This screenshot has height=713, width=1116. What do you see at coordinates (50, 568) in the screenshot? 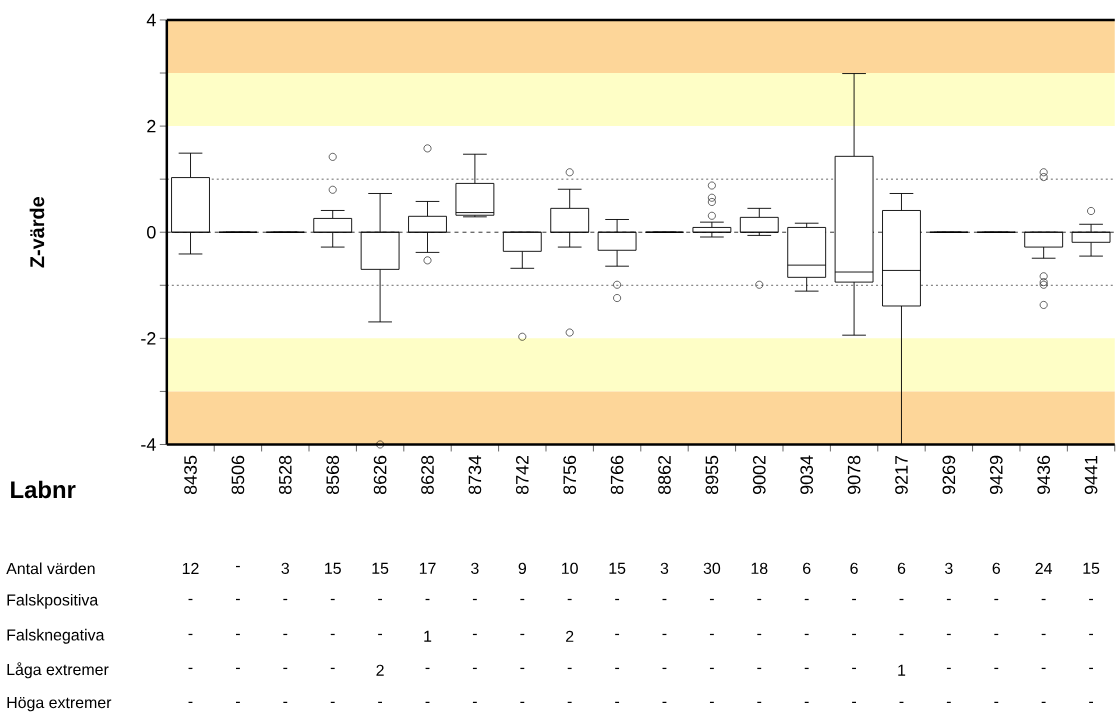
I see `text: Antal värden` at bounding box center [50, 568].